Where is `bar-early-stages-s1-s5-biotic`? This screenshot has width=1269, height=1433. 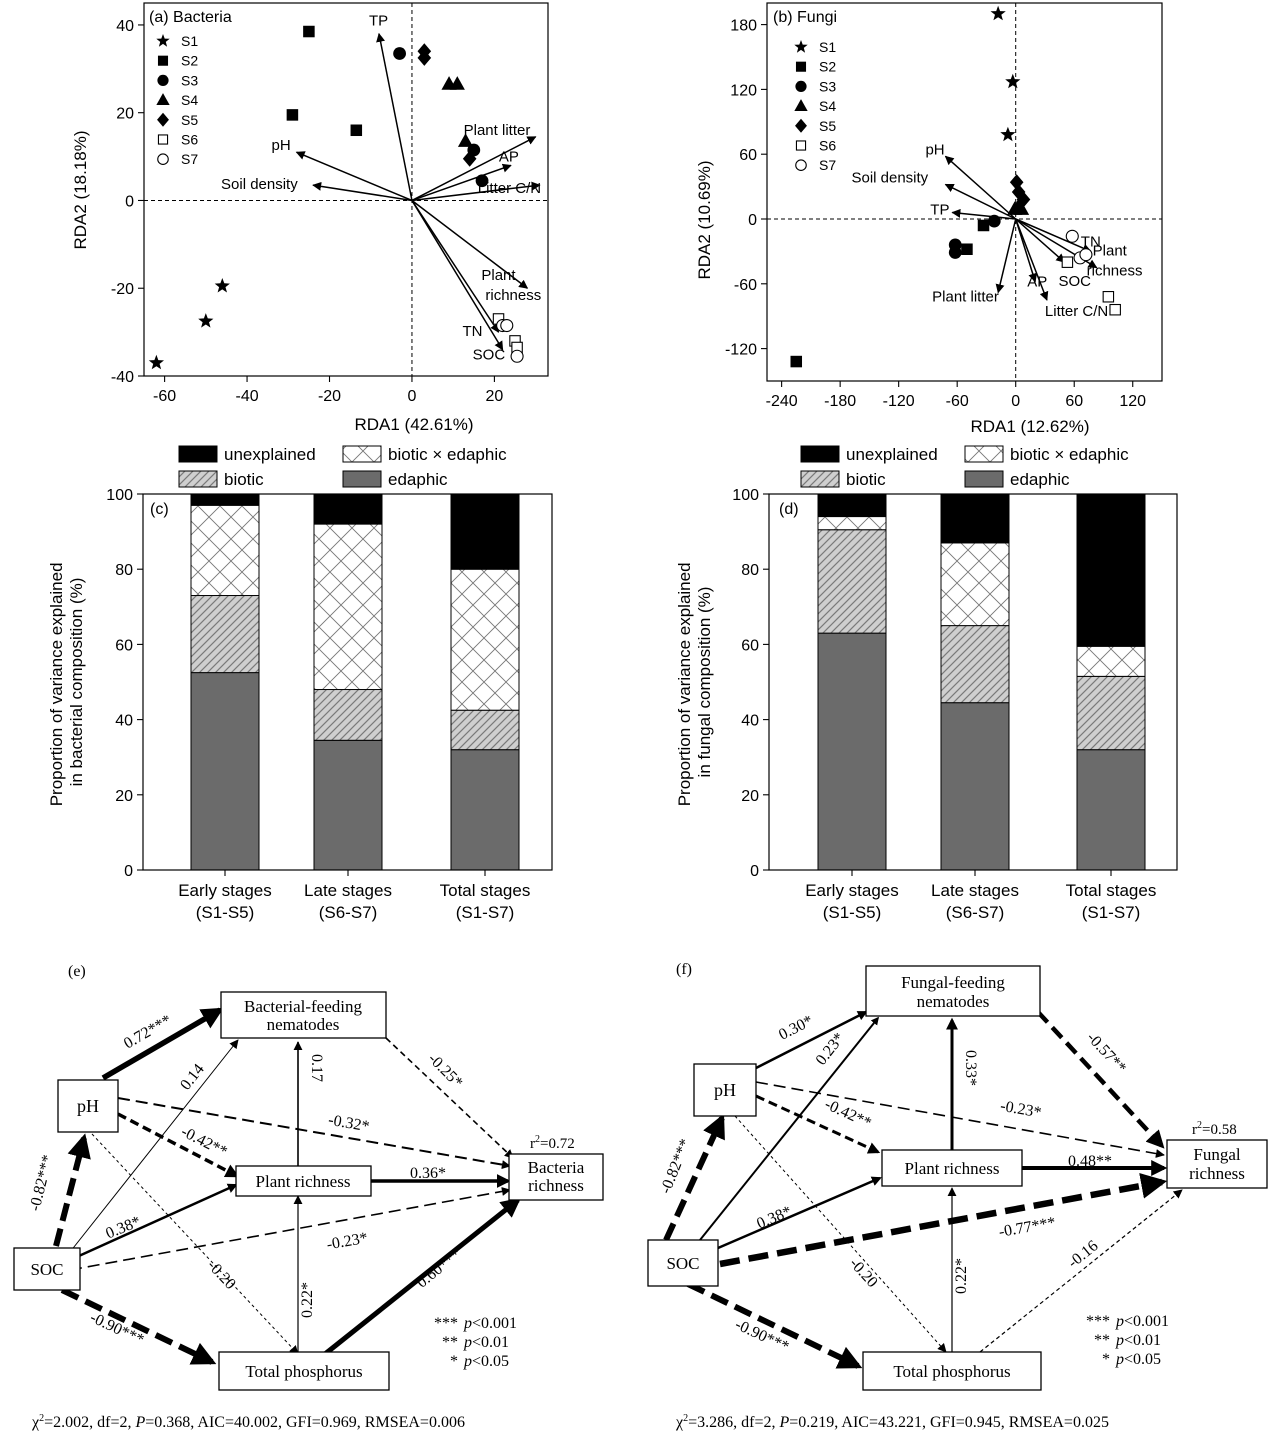 bar-early-stages-s1-s5-biotic is located at coordinates (225, 634).